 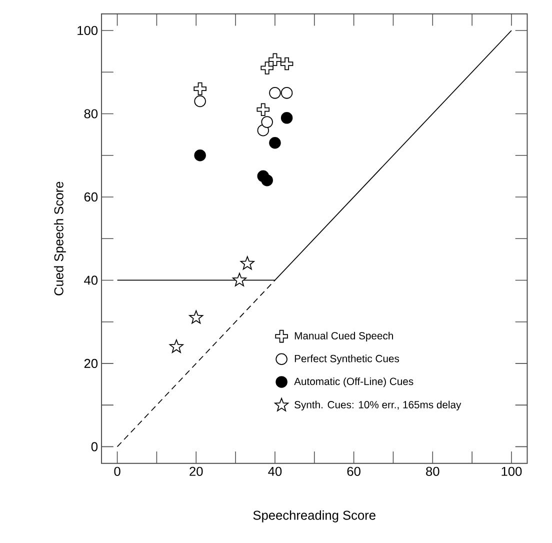 I want to click on y-tick-label: 40, so click(x=91, y=280).